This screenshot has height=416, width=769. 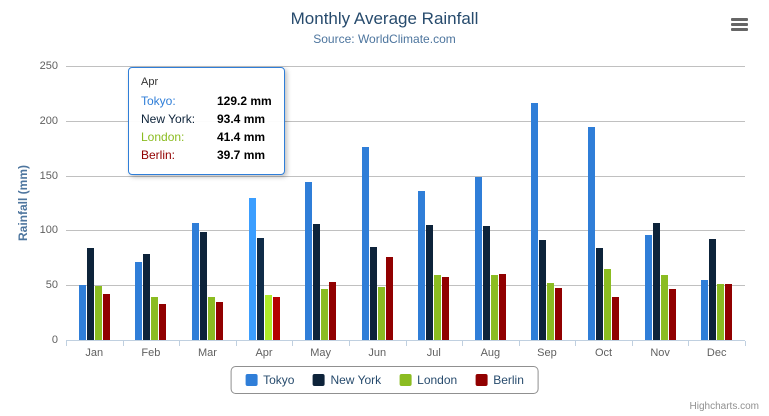 I want to click on legend-item-new-york: New York, so click(x=346, y=380).